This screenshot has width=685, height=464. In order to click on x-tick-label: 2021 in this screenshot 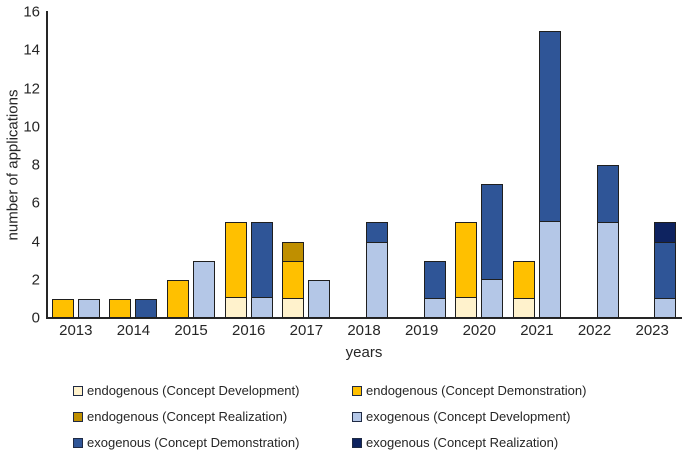, I will do `click(537, 330)`.